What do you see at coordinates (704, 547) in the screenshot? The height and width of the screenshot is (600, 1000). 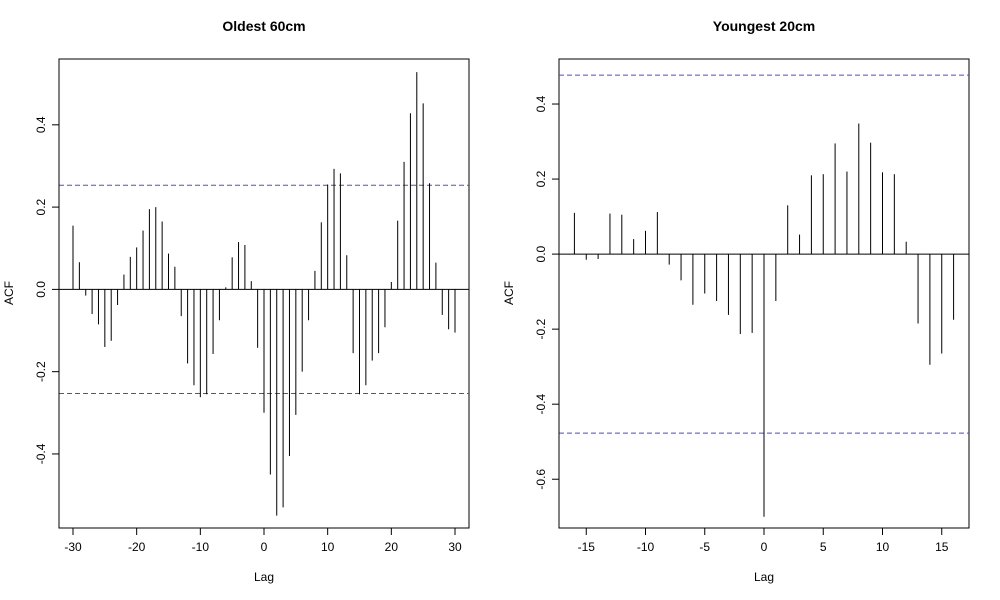 I see `x-tick-label: -5` at bounding box center [704, 547].